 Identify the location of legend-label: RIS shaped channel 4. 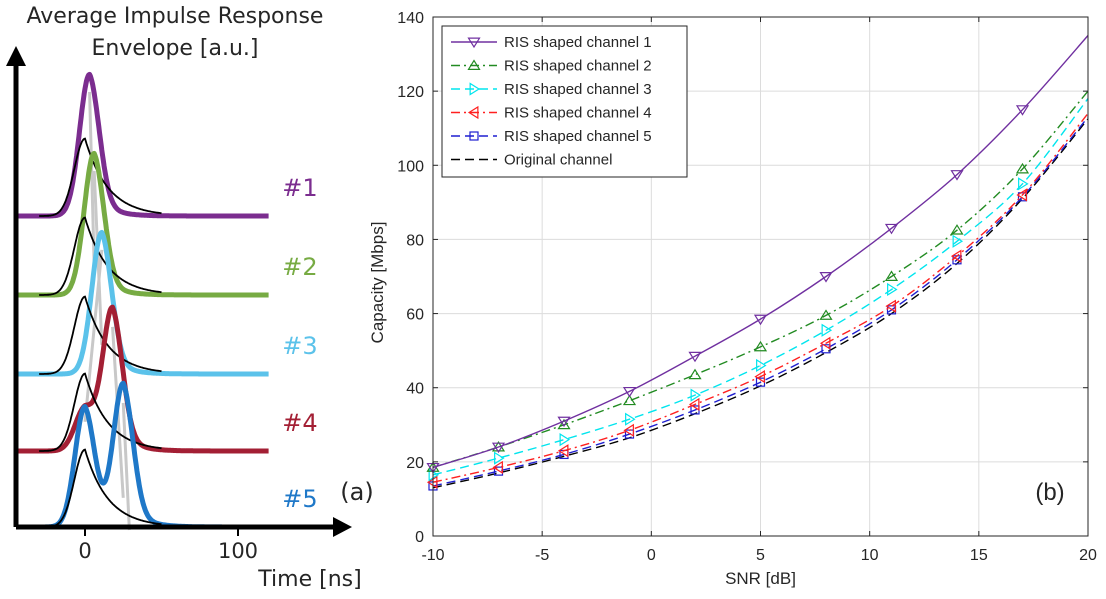
(578, 113).